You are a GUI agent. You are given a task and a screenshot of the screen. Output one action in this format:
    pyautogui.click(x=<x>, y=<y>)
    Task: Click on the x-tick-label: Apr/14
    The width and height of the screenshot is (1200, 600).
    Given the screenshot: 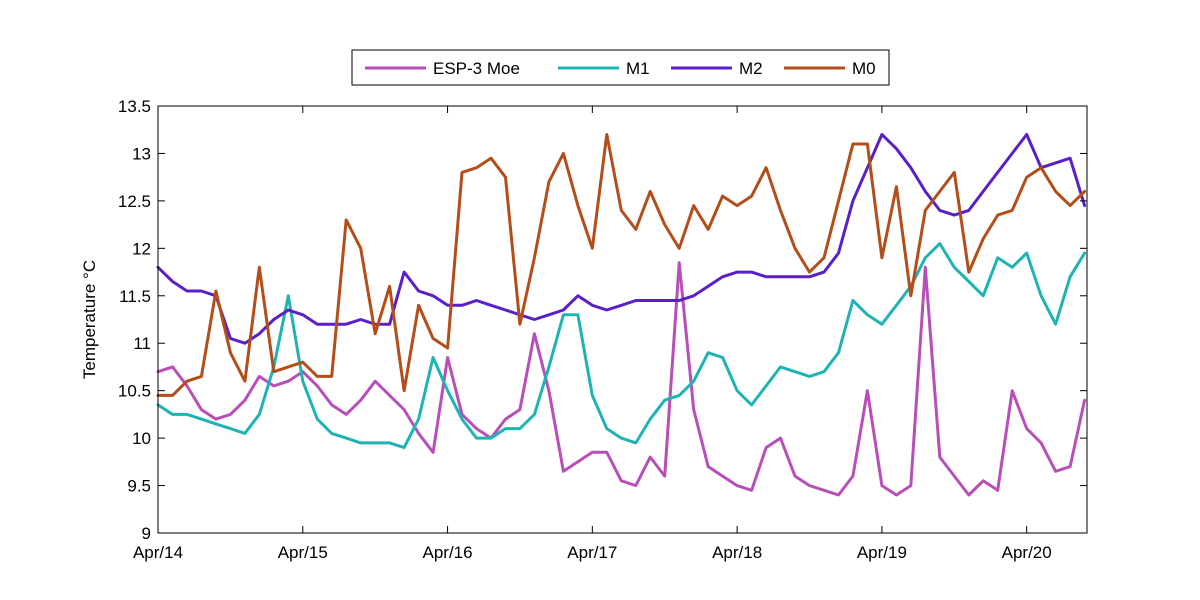 What is the action you would take?
    pyautogui.click(x=158, y=552)
    